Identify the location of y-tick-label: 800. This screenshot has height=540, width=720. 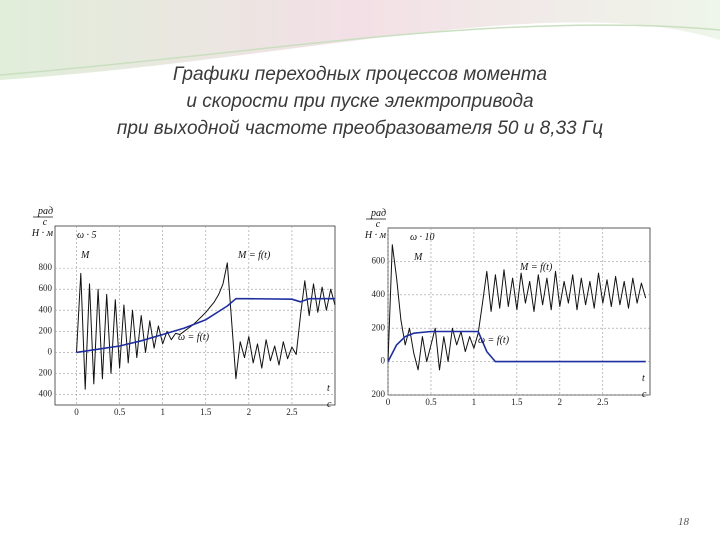
(46, 267).